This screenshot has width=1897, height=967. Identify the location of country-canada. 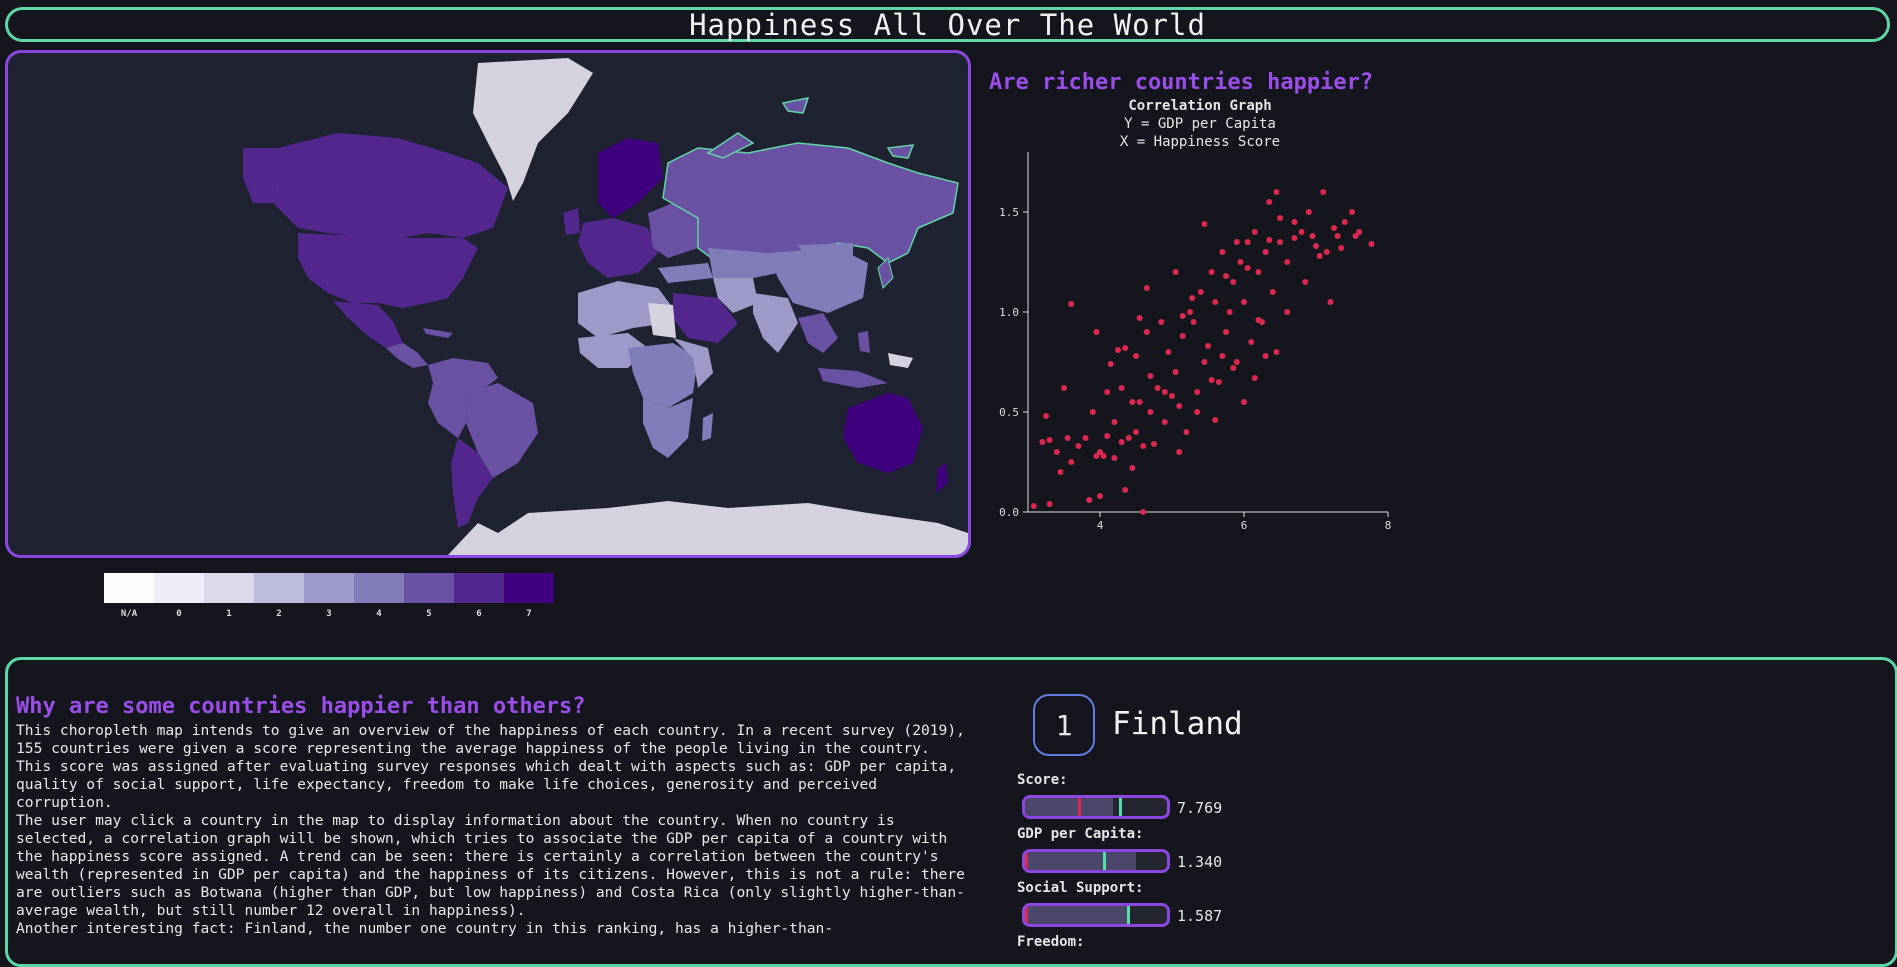
(390, 185).